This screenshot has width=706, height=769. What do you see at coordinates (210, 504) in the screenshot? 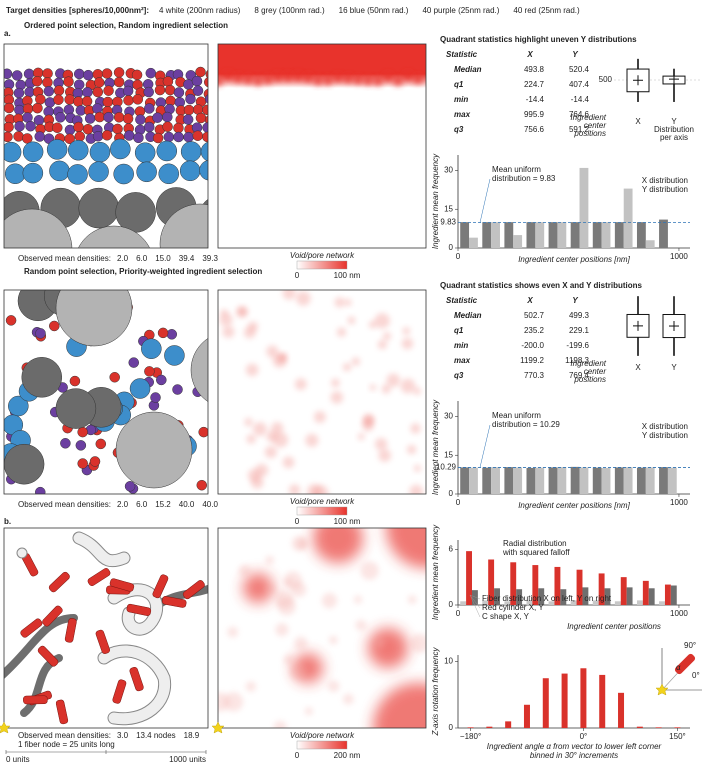
I see `density-value: 40.0` at bounding box center [210, 504].